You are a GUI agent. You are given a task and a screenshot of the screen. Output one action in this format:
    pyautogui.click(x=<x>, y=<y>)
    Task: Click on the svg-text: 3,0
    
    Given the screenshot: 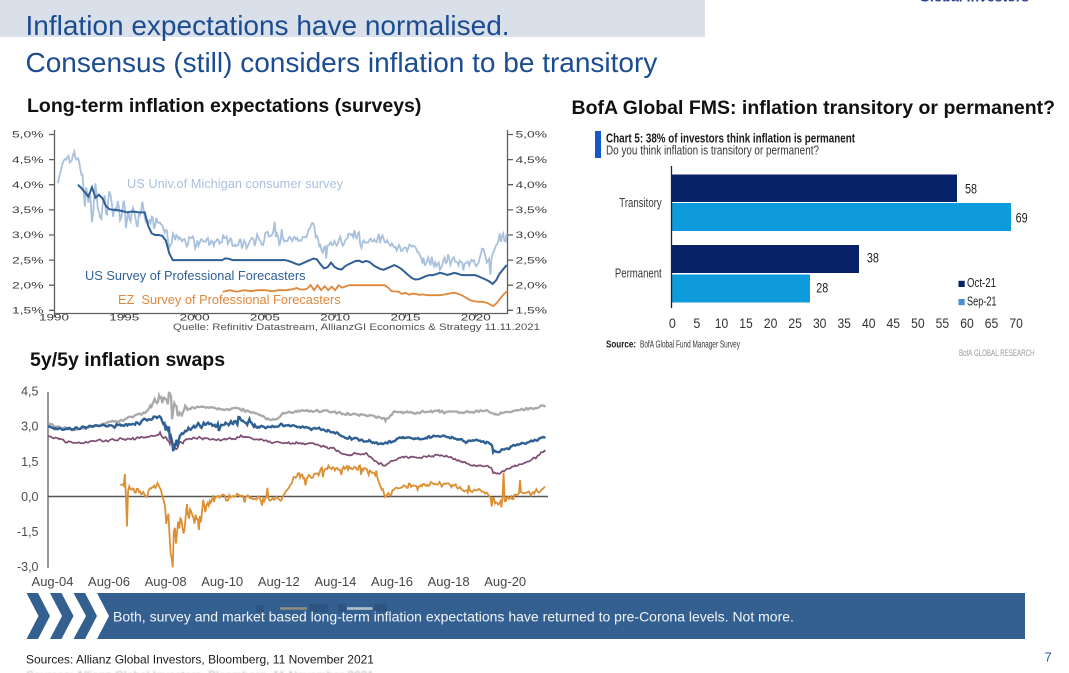 What is the action you would take?
    pyautogui.click(x=29, y=427)
    